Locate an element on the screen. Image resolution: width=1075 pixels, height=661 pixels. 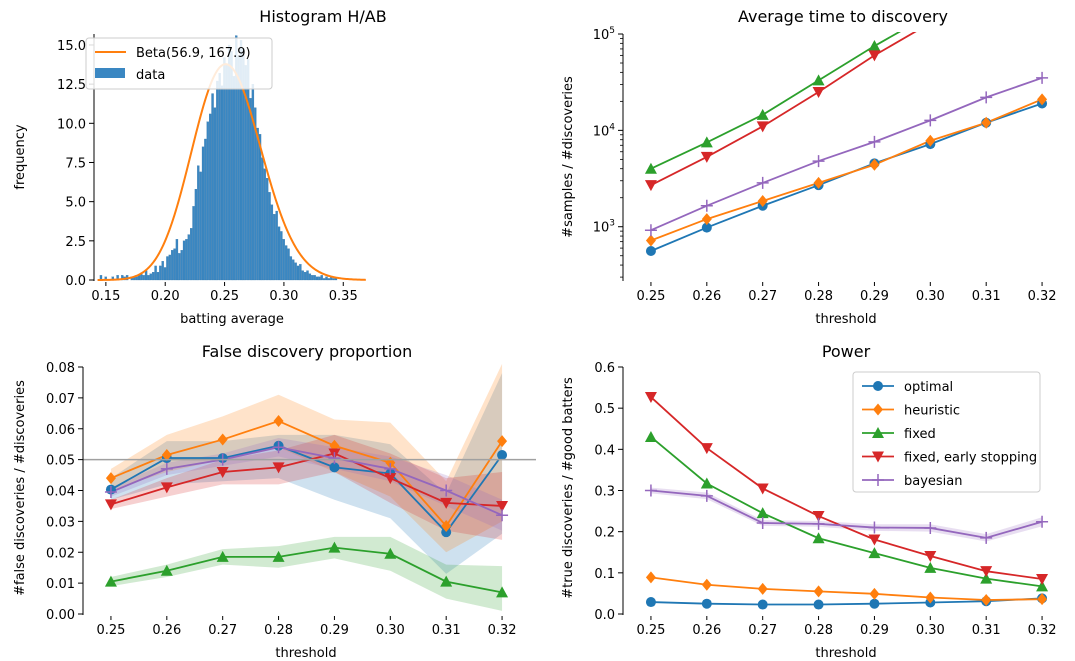
chart-title: Average time to discovery is located at coordinates (843, 16).